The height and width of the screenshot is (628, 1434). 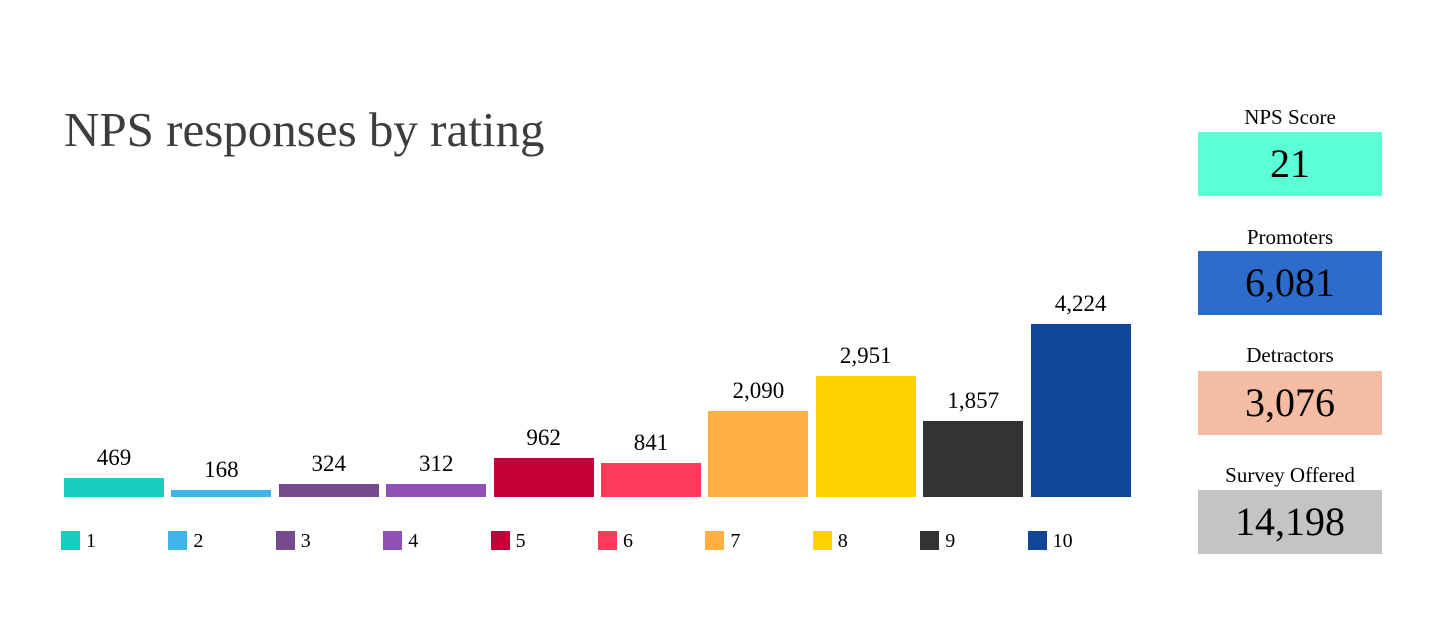 I want to click on promoters-value: 6,081, so click(x=1290, y=283).